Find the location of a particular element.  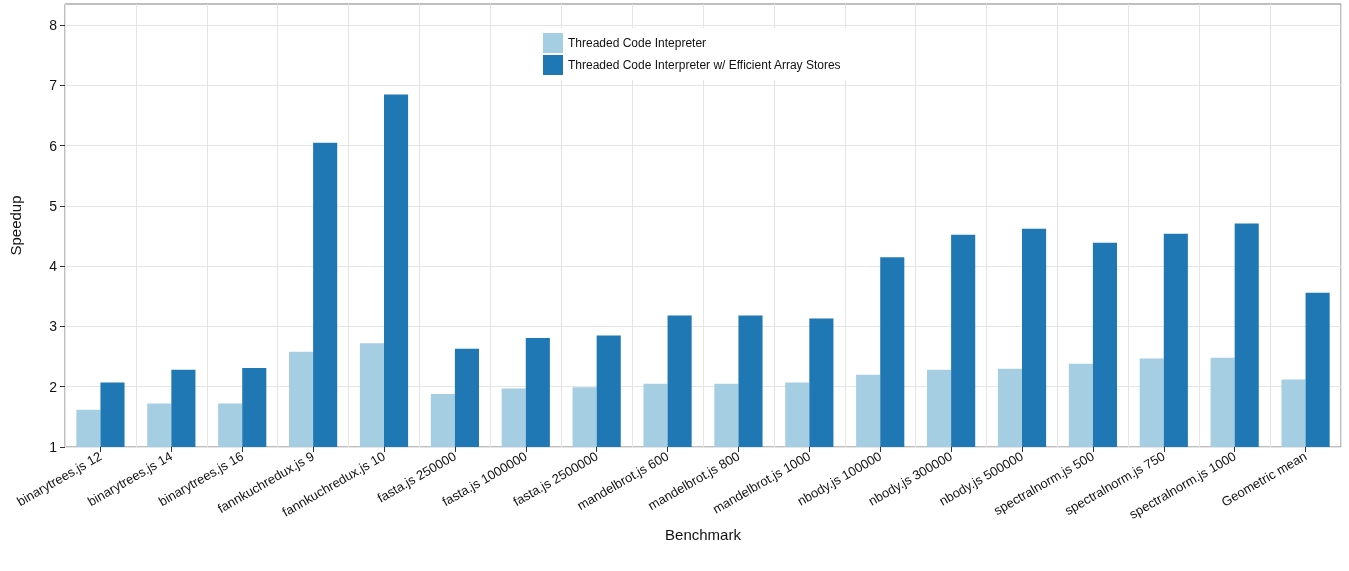

y-tick-label: 7 is located at coordinates (53, 85).